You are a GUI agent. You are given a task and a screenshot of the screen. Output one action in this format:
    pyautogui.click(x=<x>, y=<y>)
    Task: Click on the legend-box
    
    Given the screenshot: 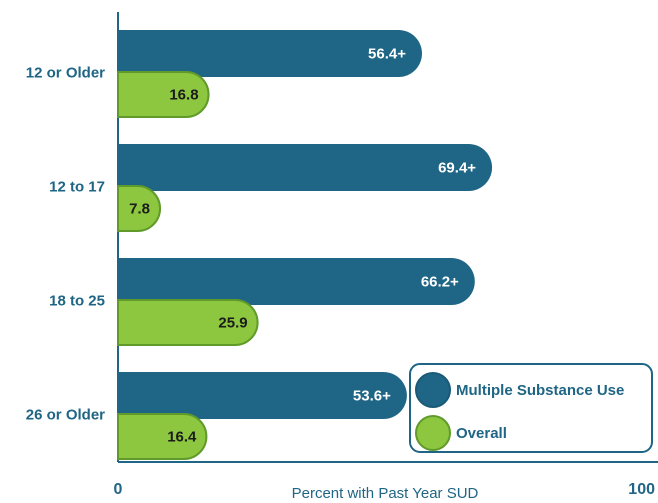 What is the action you would take?
    pyautogui.click(x=531, y=408)
    